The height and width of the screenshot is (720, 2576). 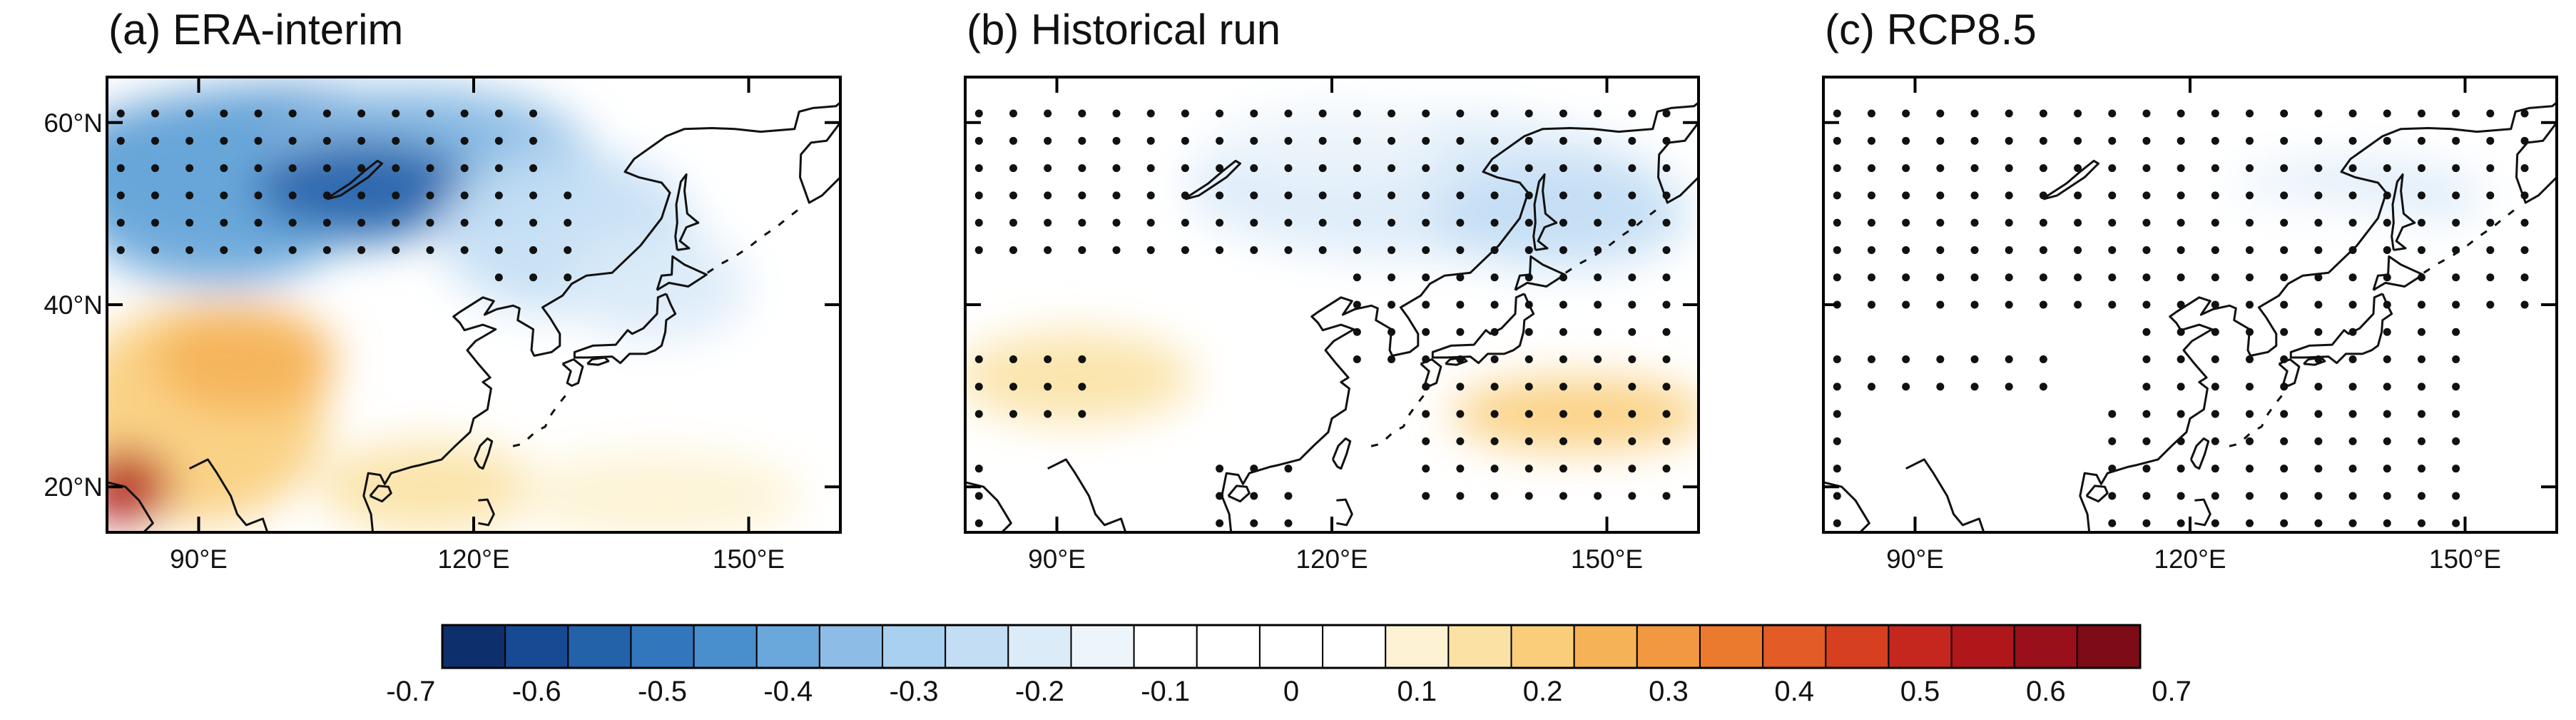 I want to click on colorbar-label-m04: -0.4, so click(x=788, y=691).